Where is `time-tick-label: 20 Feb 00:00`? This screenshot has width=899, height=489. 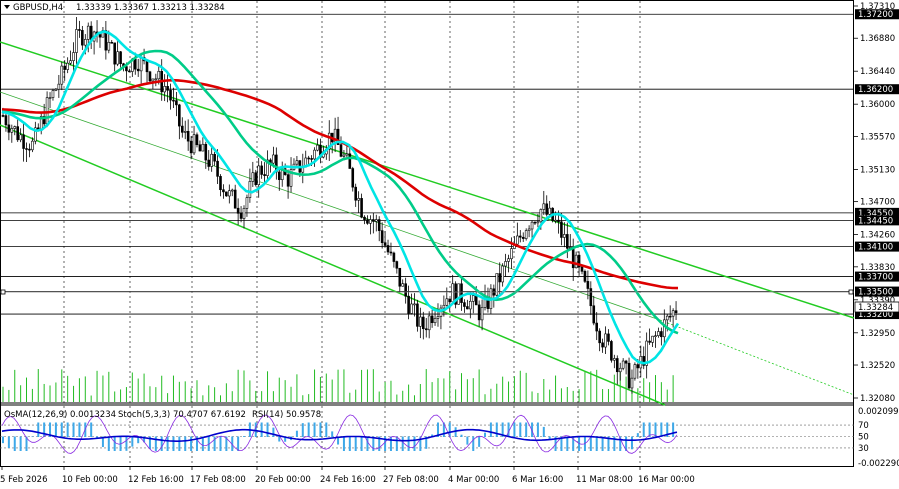
time-tick-label: 20 Feb 00:00 is located at coordinates (283, 480).